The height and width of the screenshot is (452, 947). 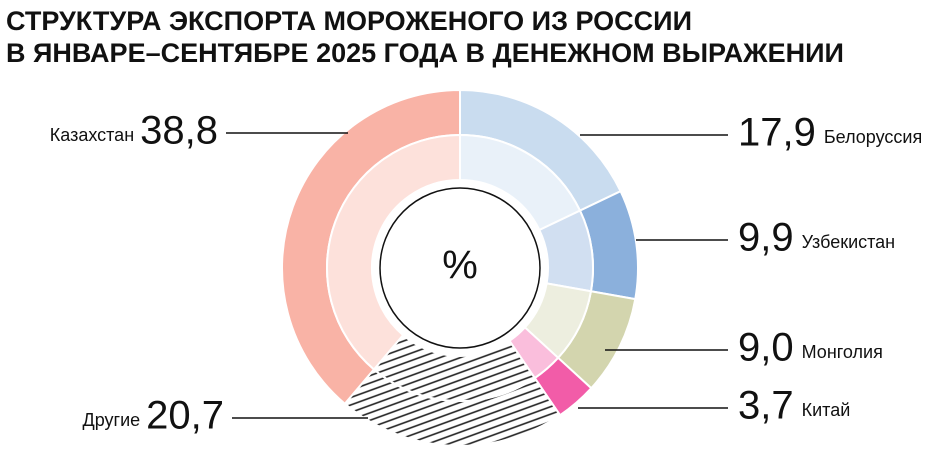 I want to click on category-label: Узбекистан, so click(x=849, y=242).